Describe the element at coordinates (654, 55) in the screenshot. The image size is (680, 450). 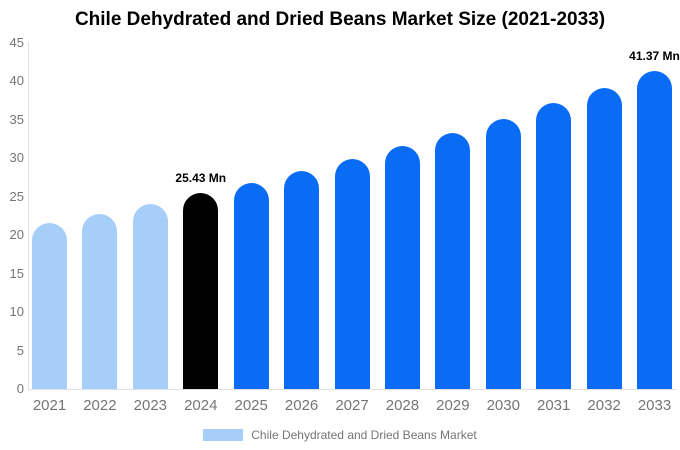
I see `data-label-2033: 41.37 Mn` at that location.